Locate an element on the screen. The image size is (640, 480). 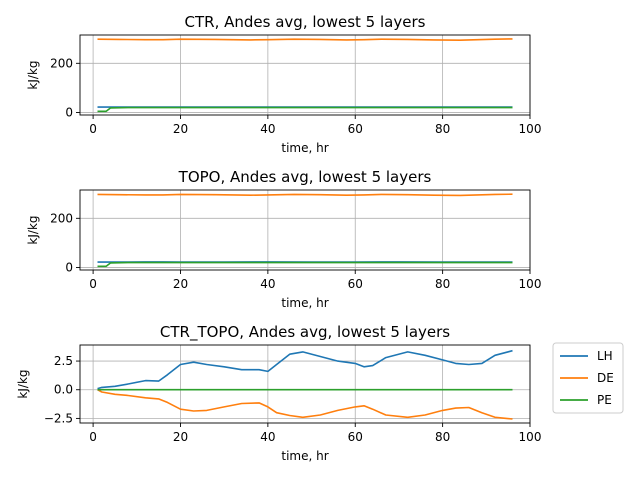
legend-label-pe: PE is located at coordinates (604, 400).